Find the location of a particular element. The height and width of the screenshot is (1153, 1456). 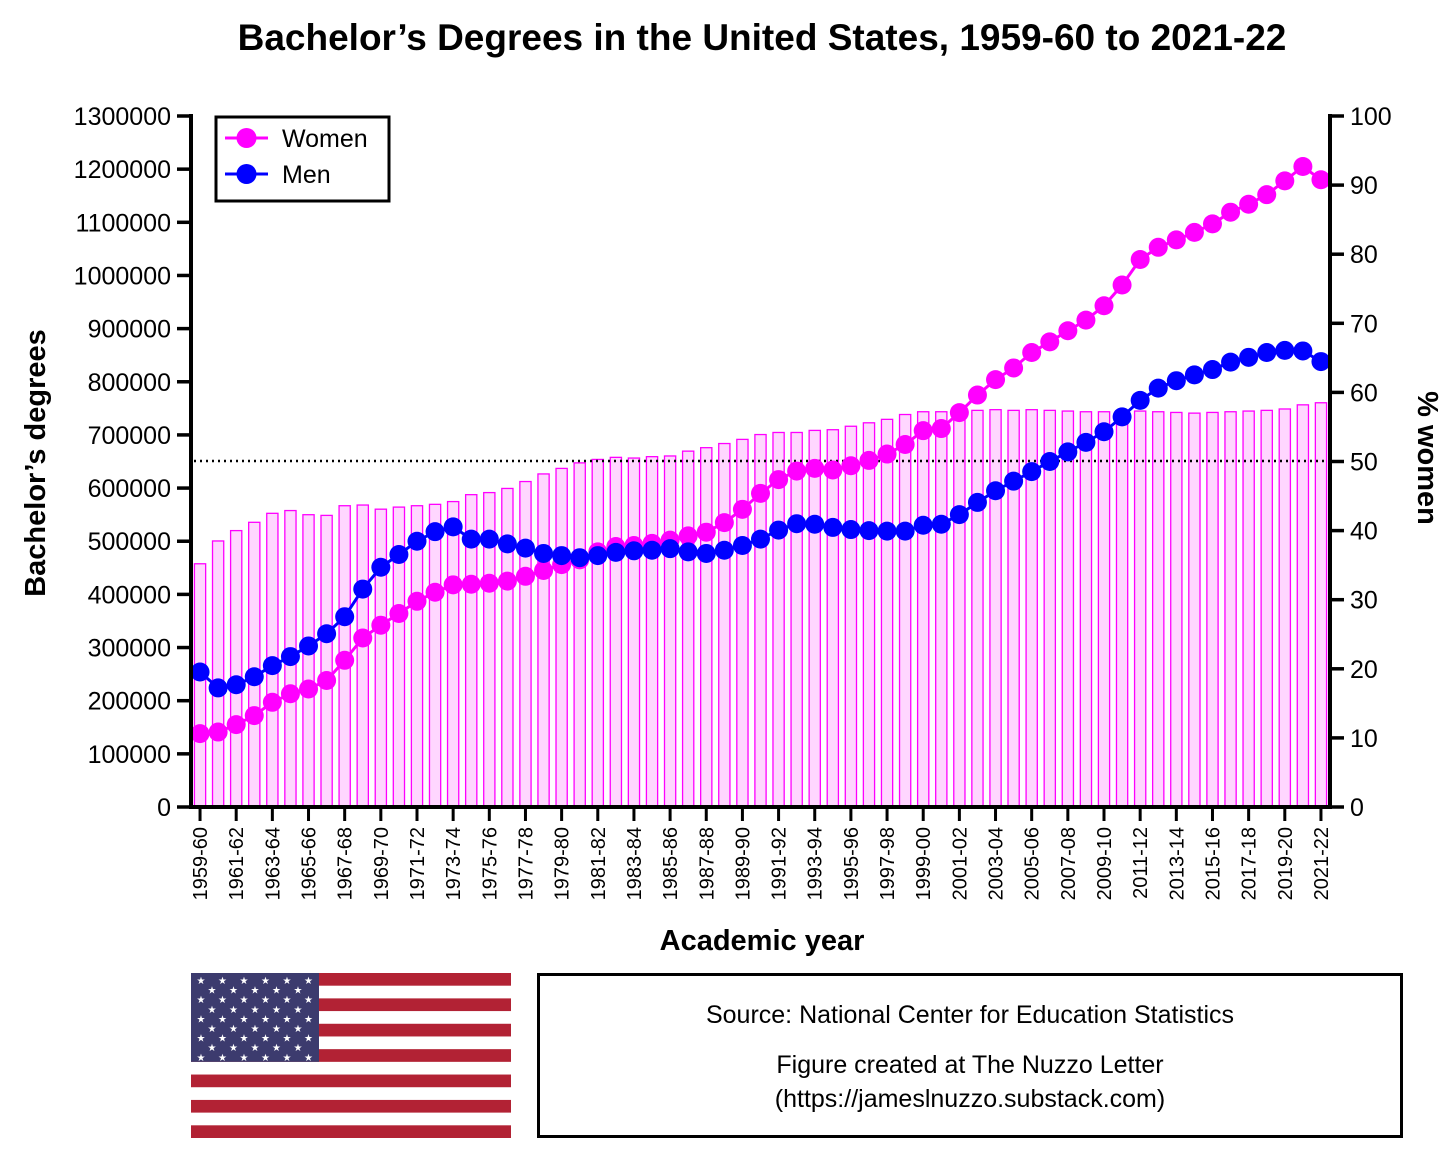

y2-axis-label: % women is located at coordinates (1427, 458).